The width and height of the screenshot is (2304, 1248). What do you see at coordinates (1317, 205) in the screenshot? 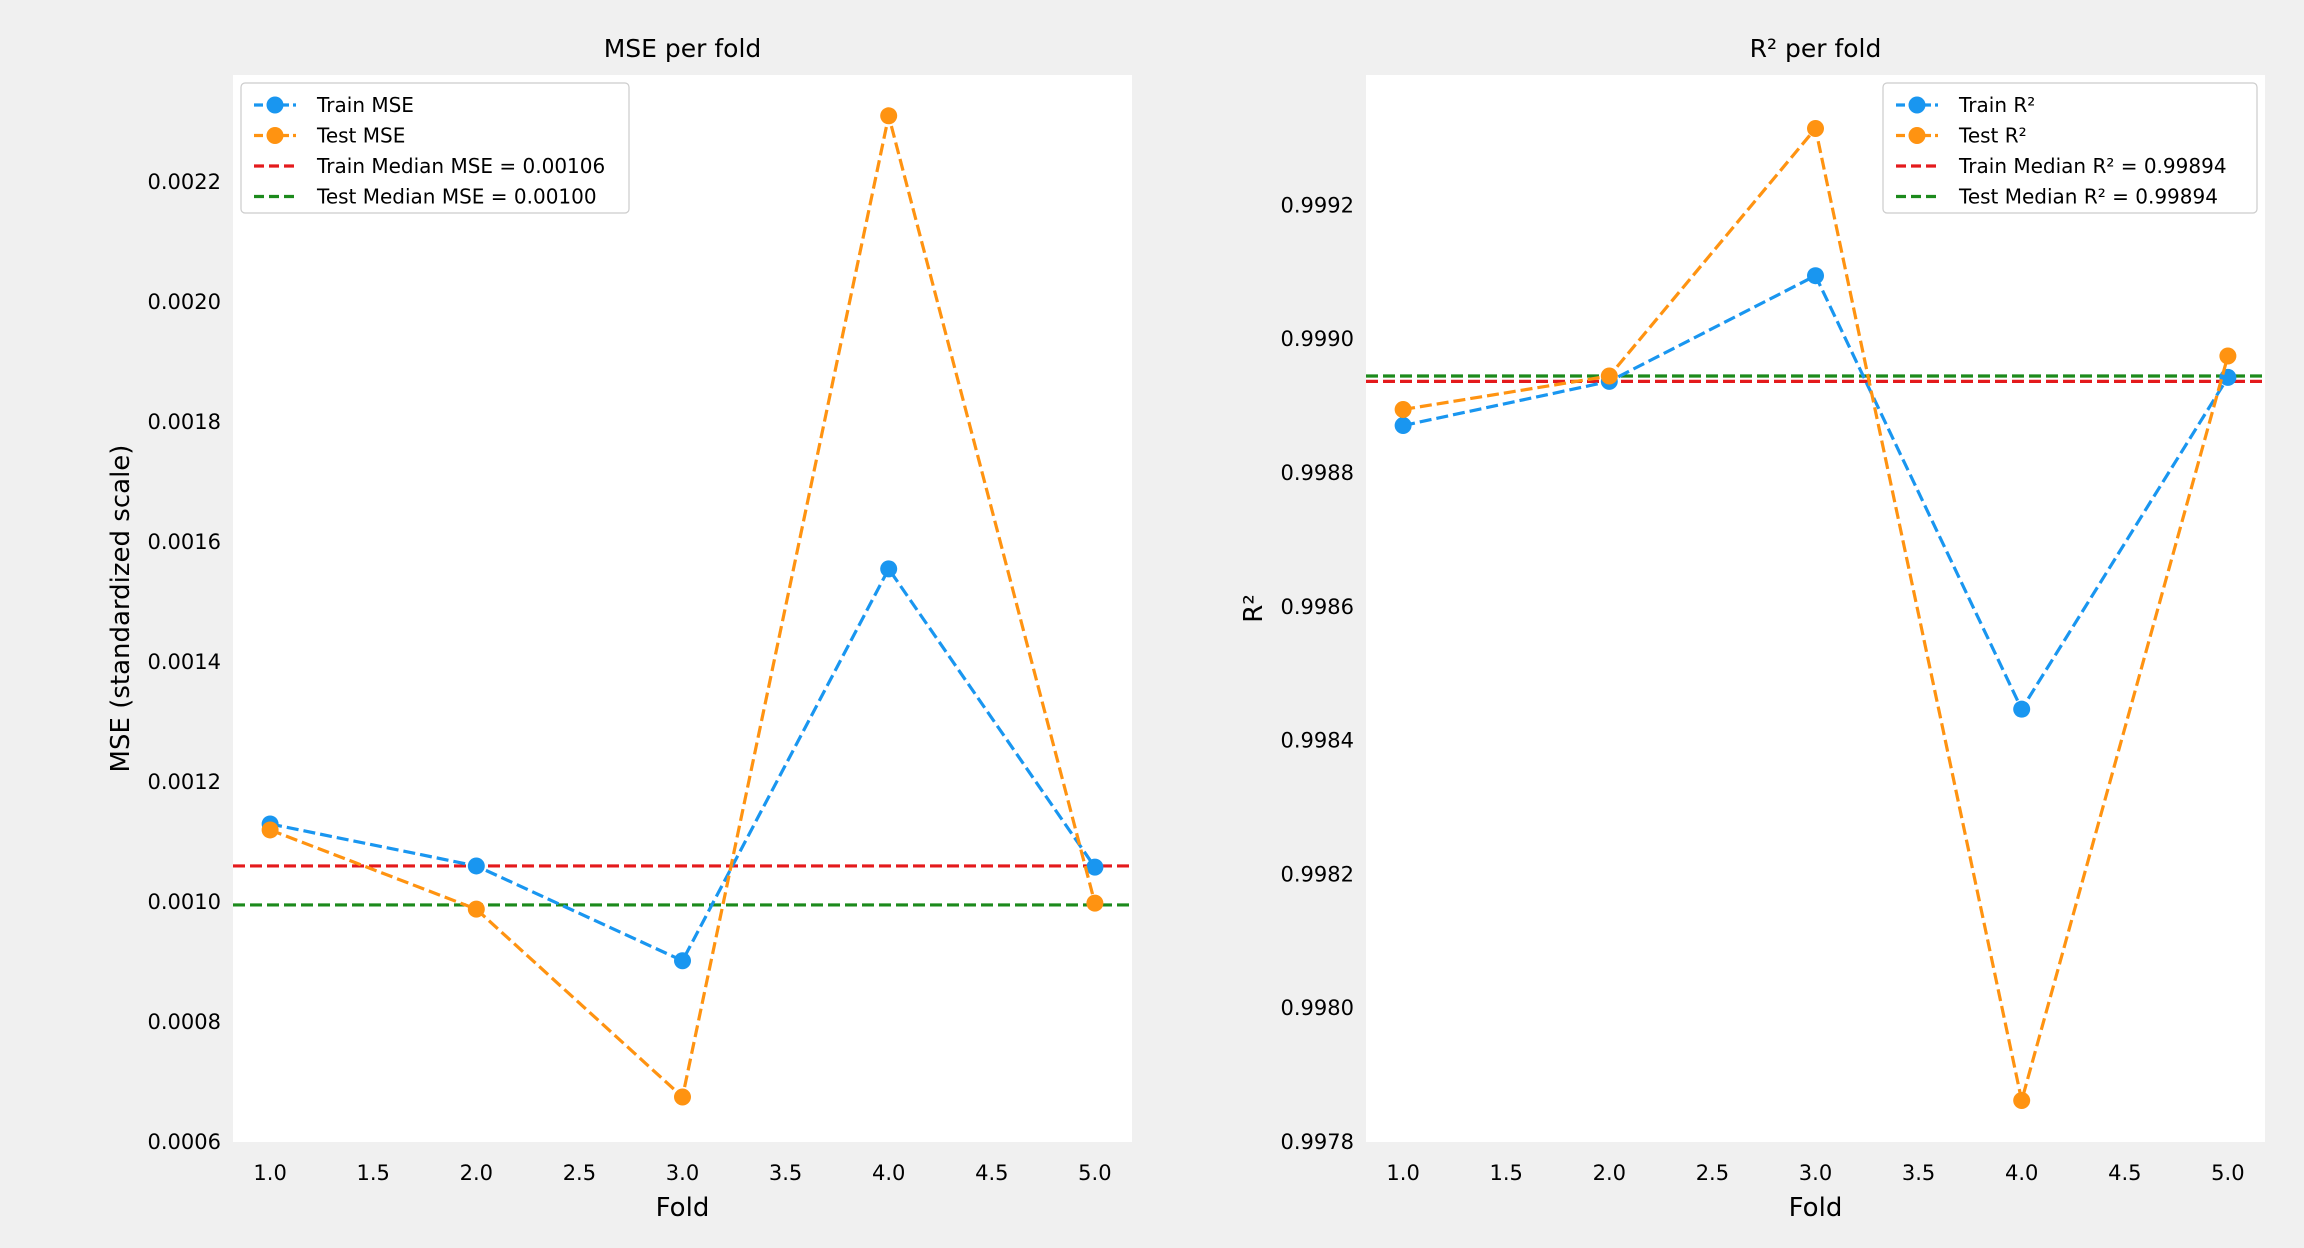
I see `y-tick-label: 0.9992` at bounding box center [1317, 205].